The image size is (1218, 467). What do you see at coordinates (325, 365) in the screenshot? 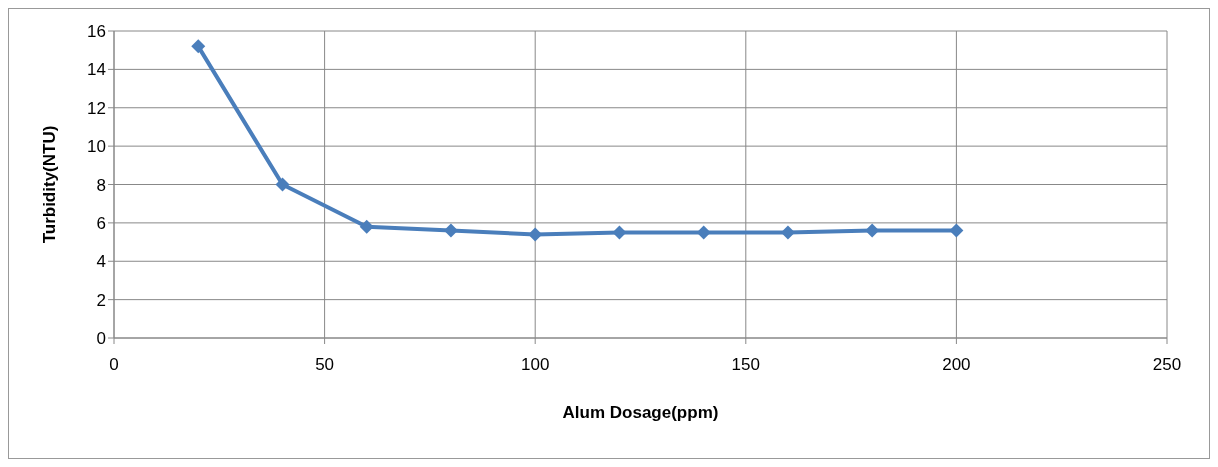
I see `x-tick-label: 50` at bounding box center [325, 365].